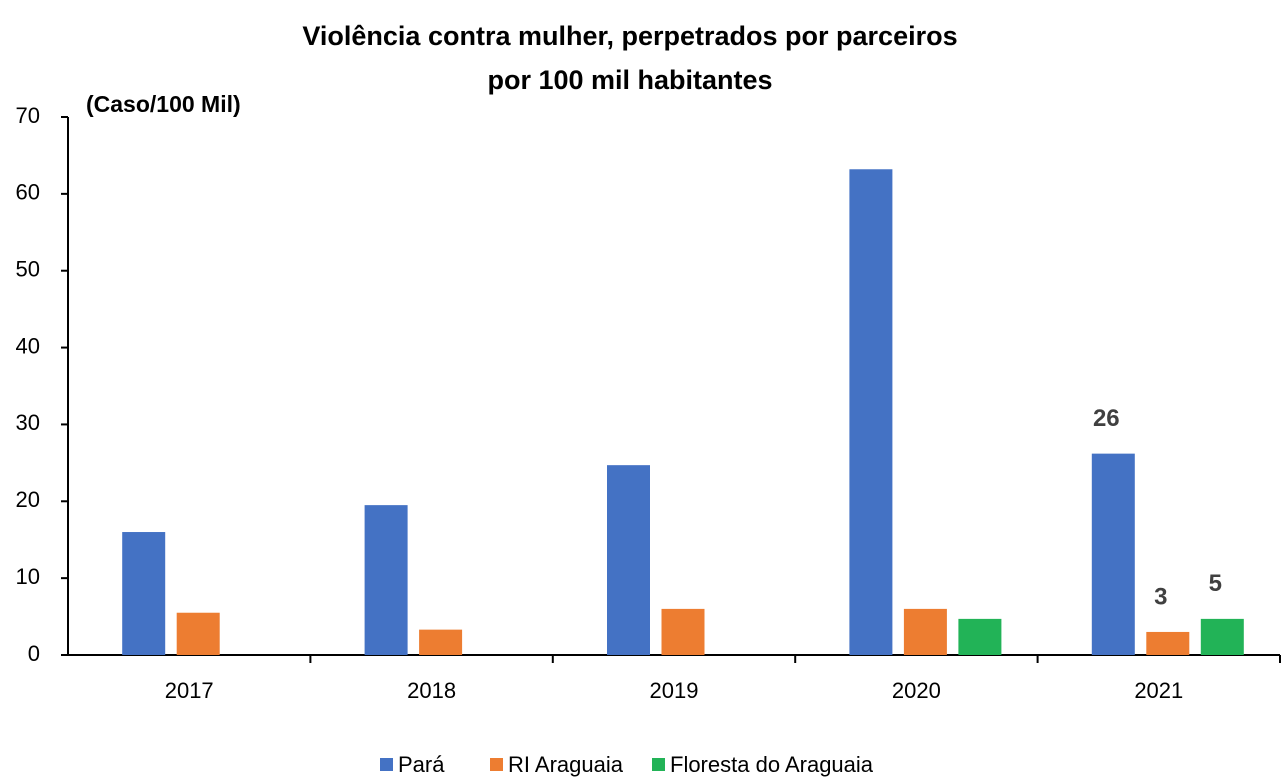 The height and width of the screenshot is (780, 1287). What do you see at coordinates (629, 80) in the screenshot?
I see `chart-title: por 100 mil habitantes` at bounding box center [629, 80].